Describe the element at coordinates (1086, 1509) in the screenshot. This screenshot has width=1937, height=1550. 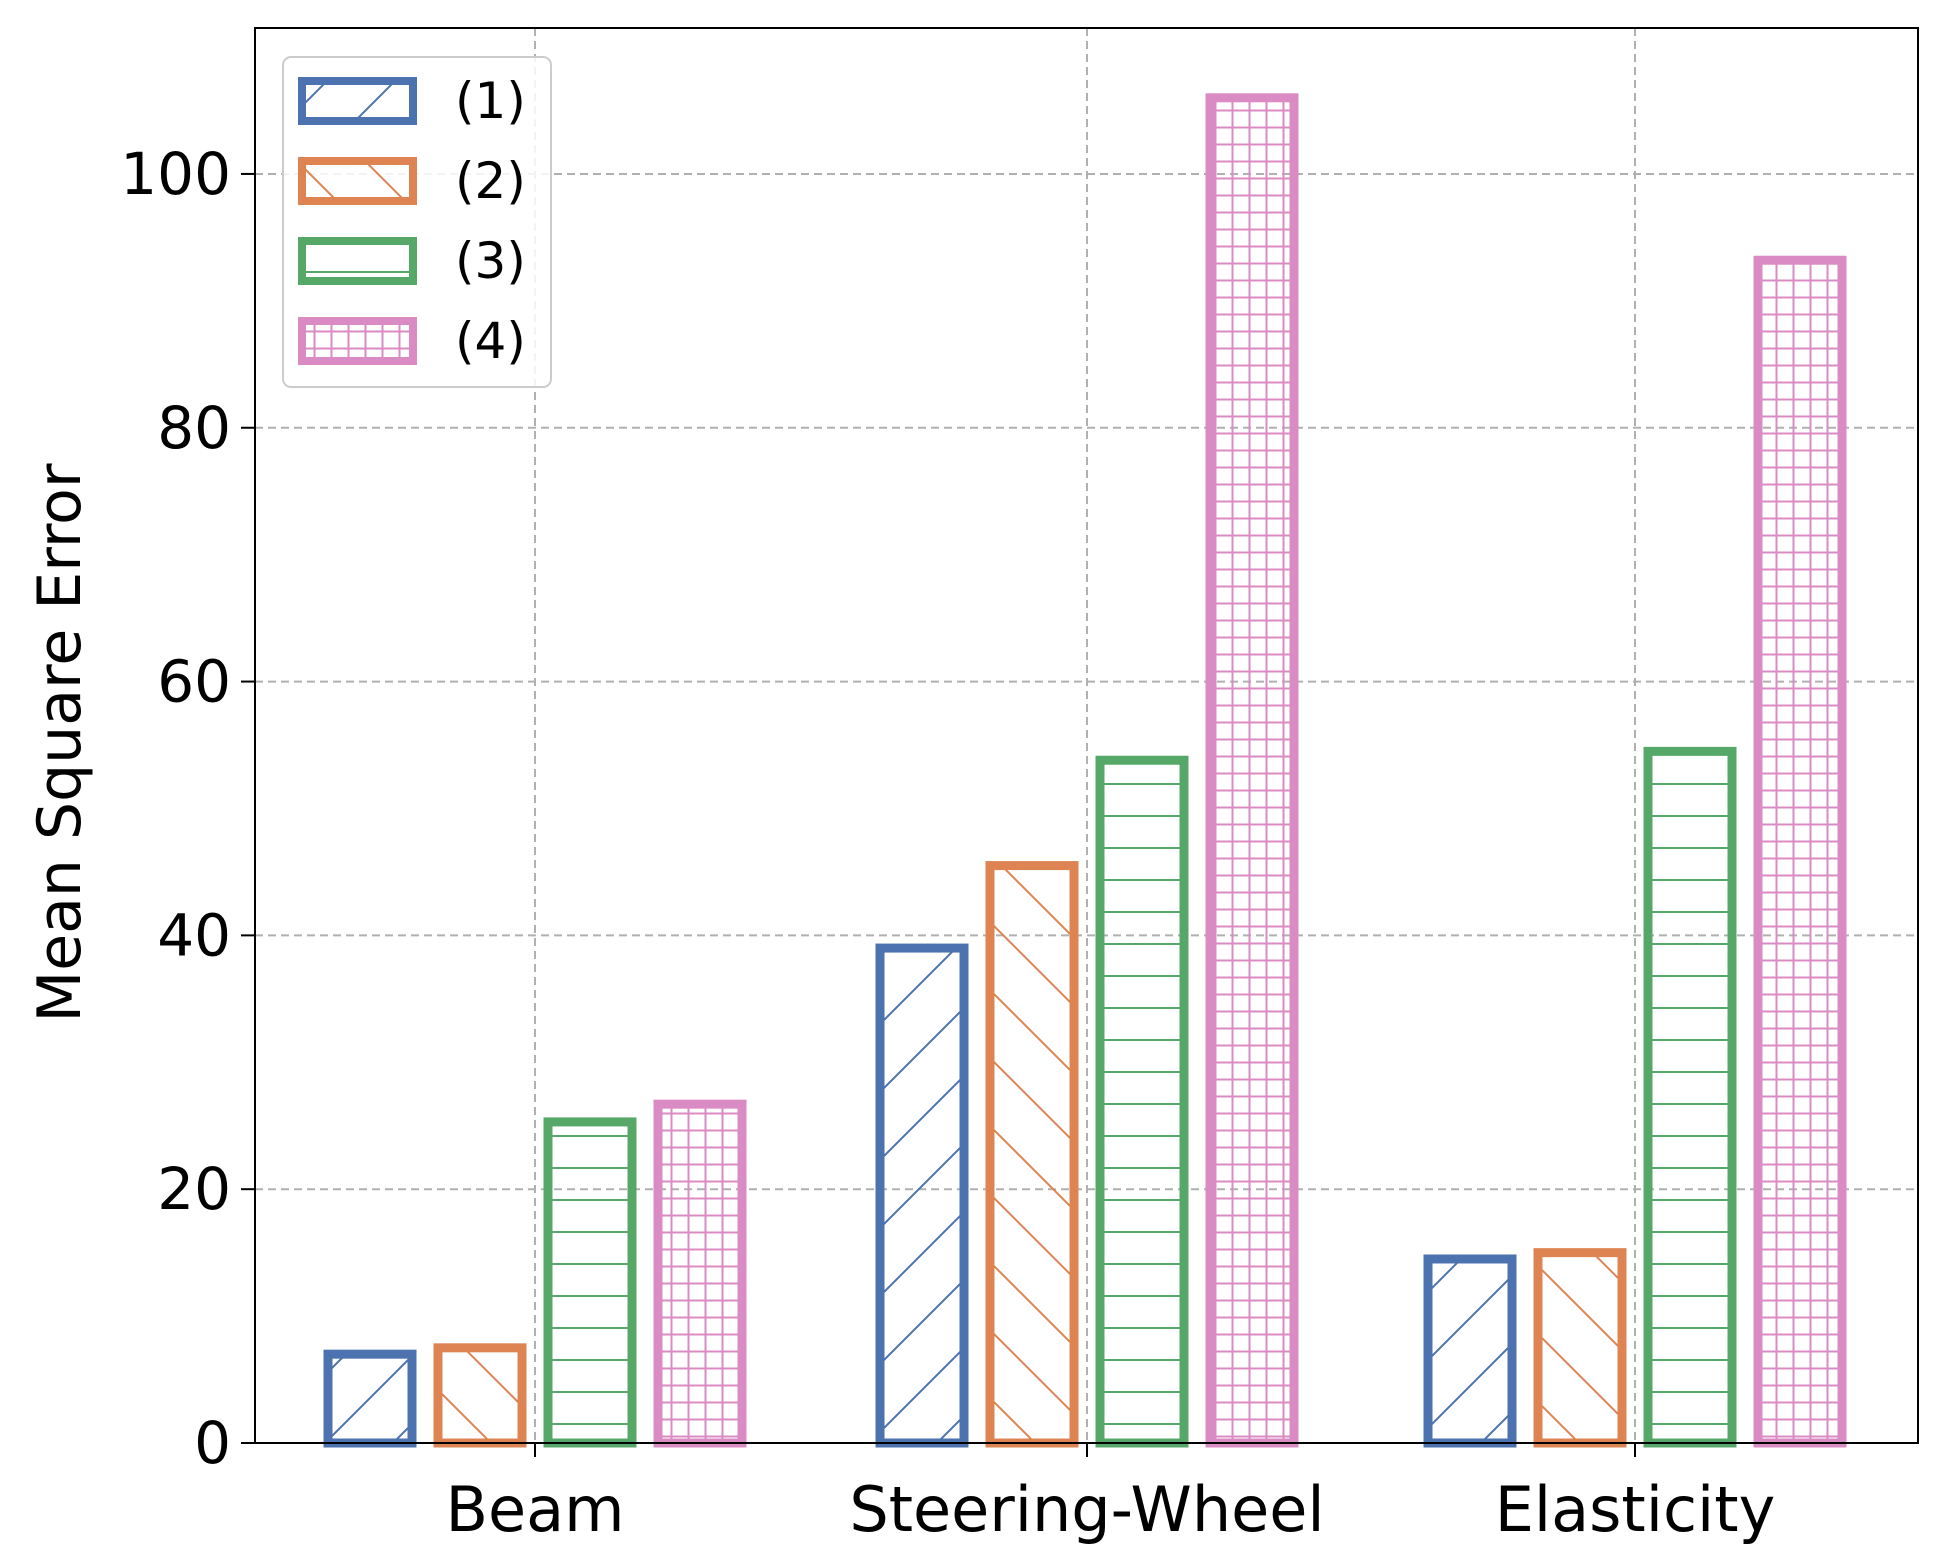
I see `x-tick-label-steering-wheel: Steering-Wheel` at that location.